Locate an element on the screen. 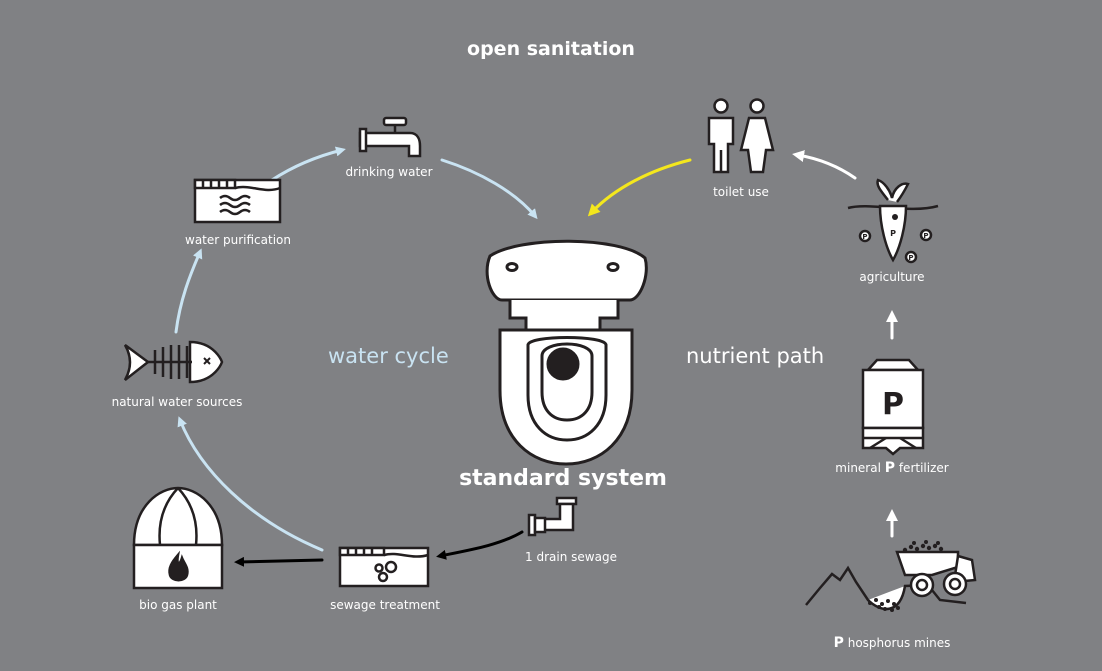 Image resolution: width=1102 pixels, height=671 pixels. agriculture-label: agriculture is located at coordinates (892, 277).